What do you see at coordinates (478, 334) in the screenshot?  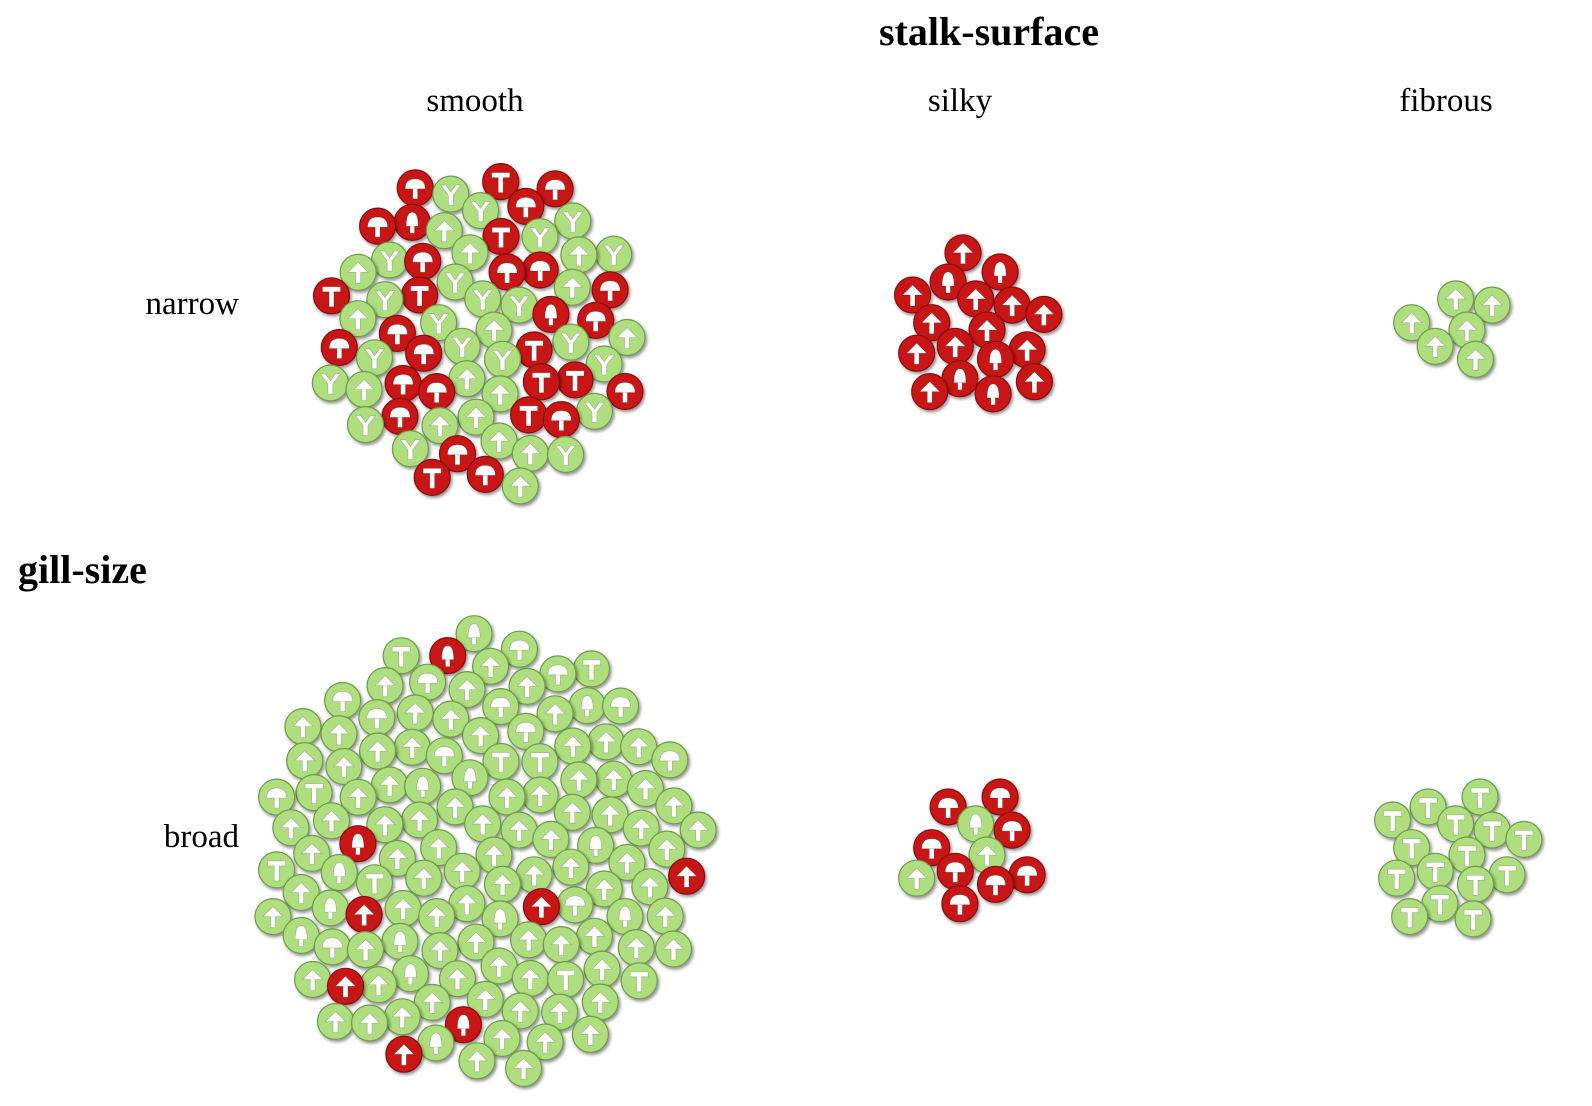 I see `cluster-narrow-smooth` at bounding box center [478, 334].